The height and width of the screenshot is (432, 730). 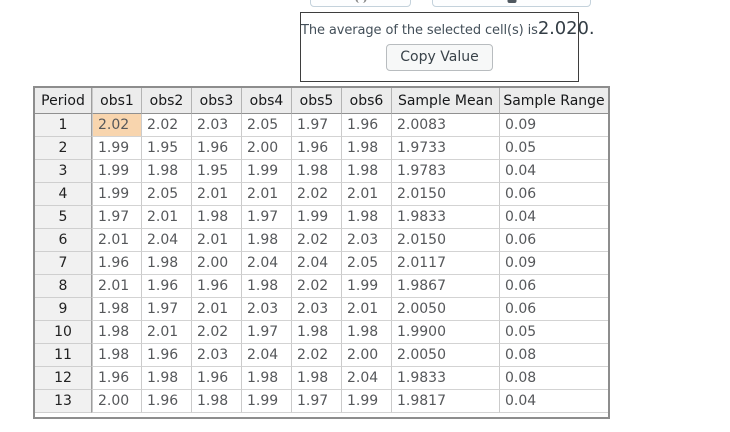 I want to click on cell-obs4: 1.97, so click(x=267, y=217).